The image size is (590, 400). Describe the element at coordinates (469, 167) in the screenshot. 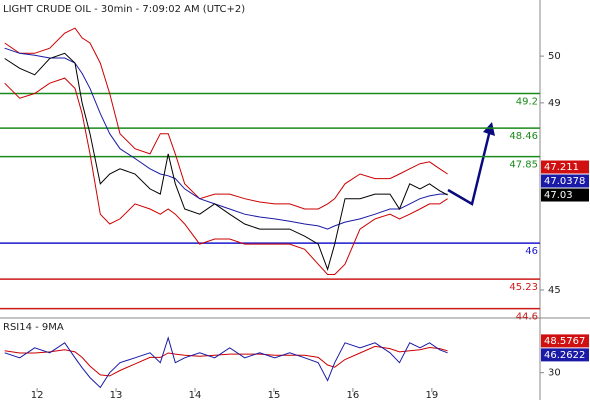

I see `projection-arrow` at that location.